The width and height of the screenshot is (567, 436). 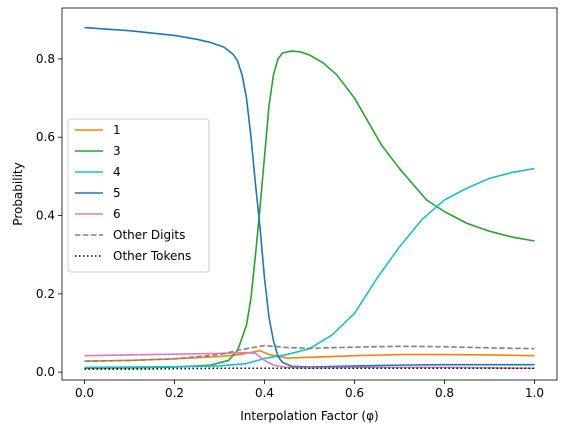 I want to click on y-tick-label: 0.0, so click(x=45, y=372).